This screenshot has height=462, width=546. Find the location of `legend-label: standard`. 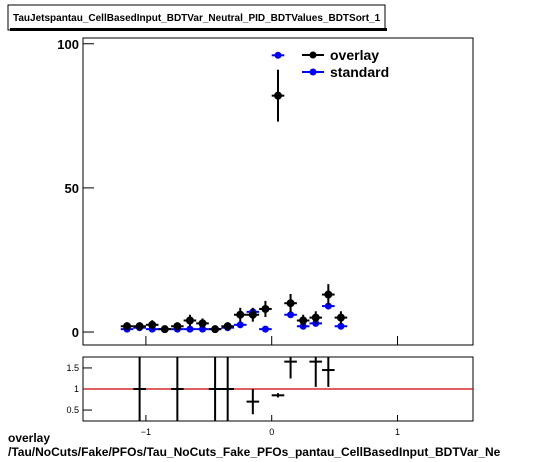

legend-label: standard is located at coordinates (359, 72).